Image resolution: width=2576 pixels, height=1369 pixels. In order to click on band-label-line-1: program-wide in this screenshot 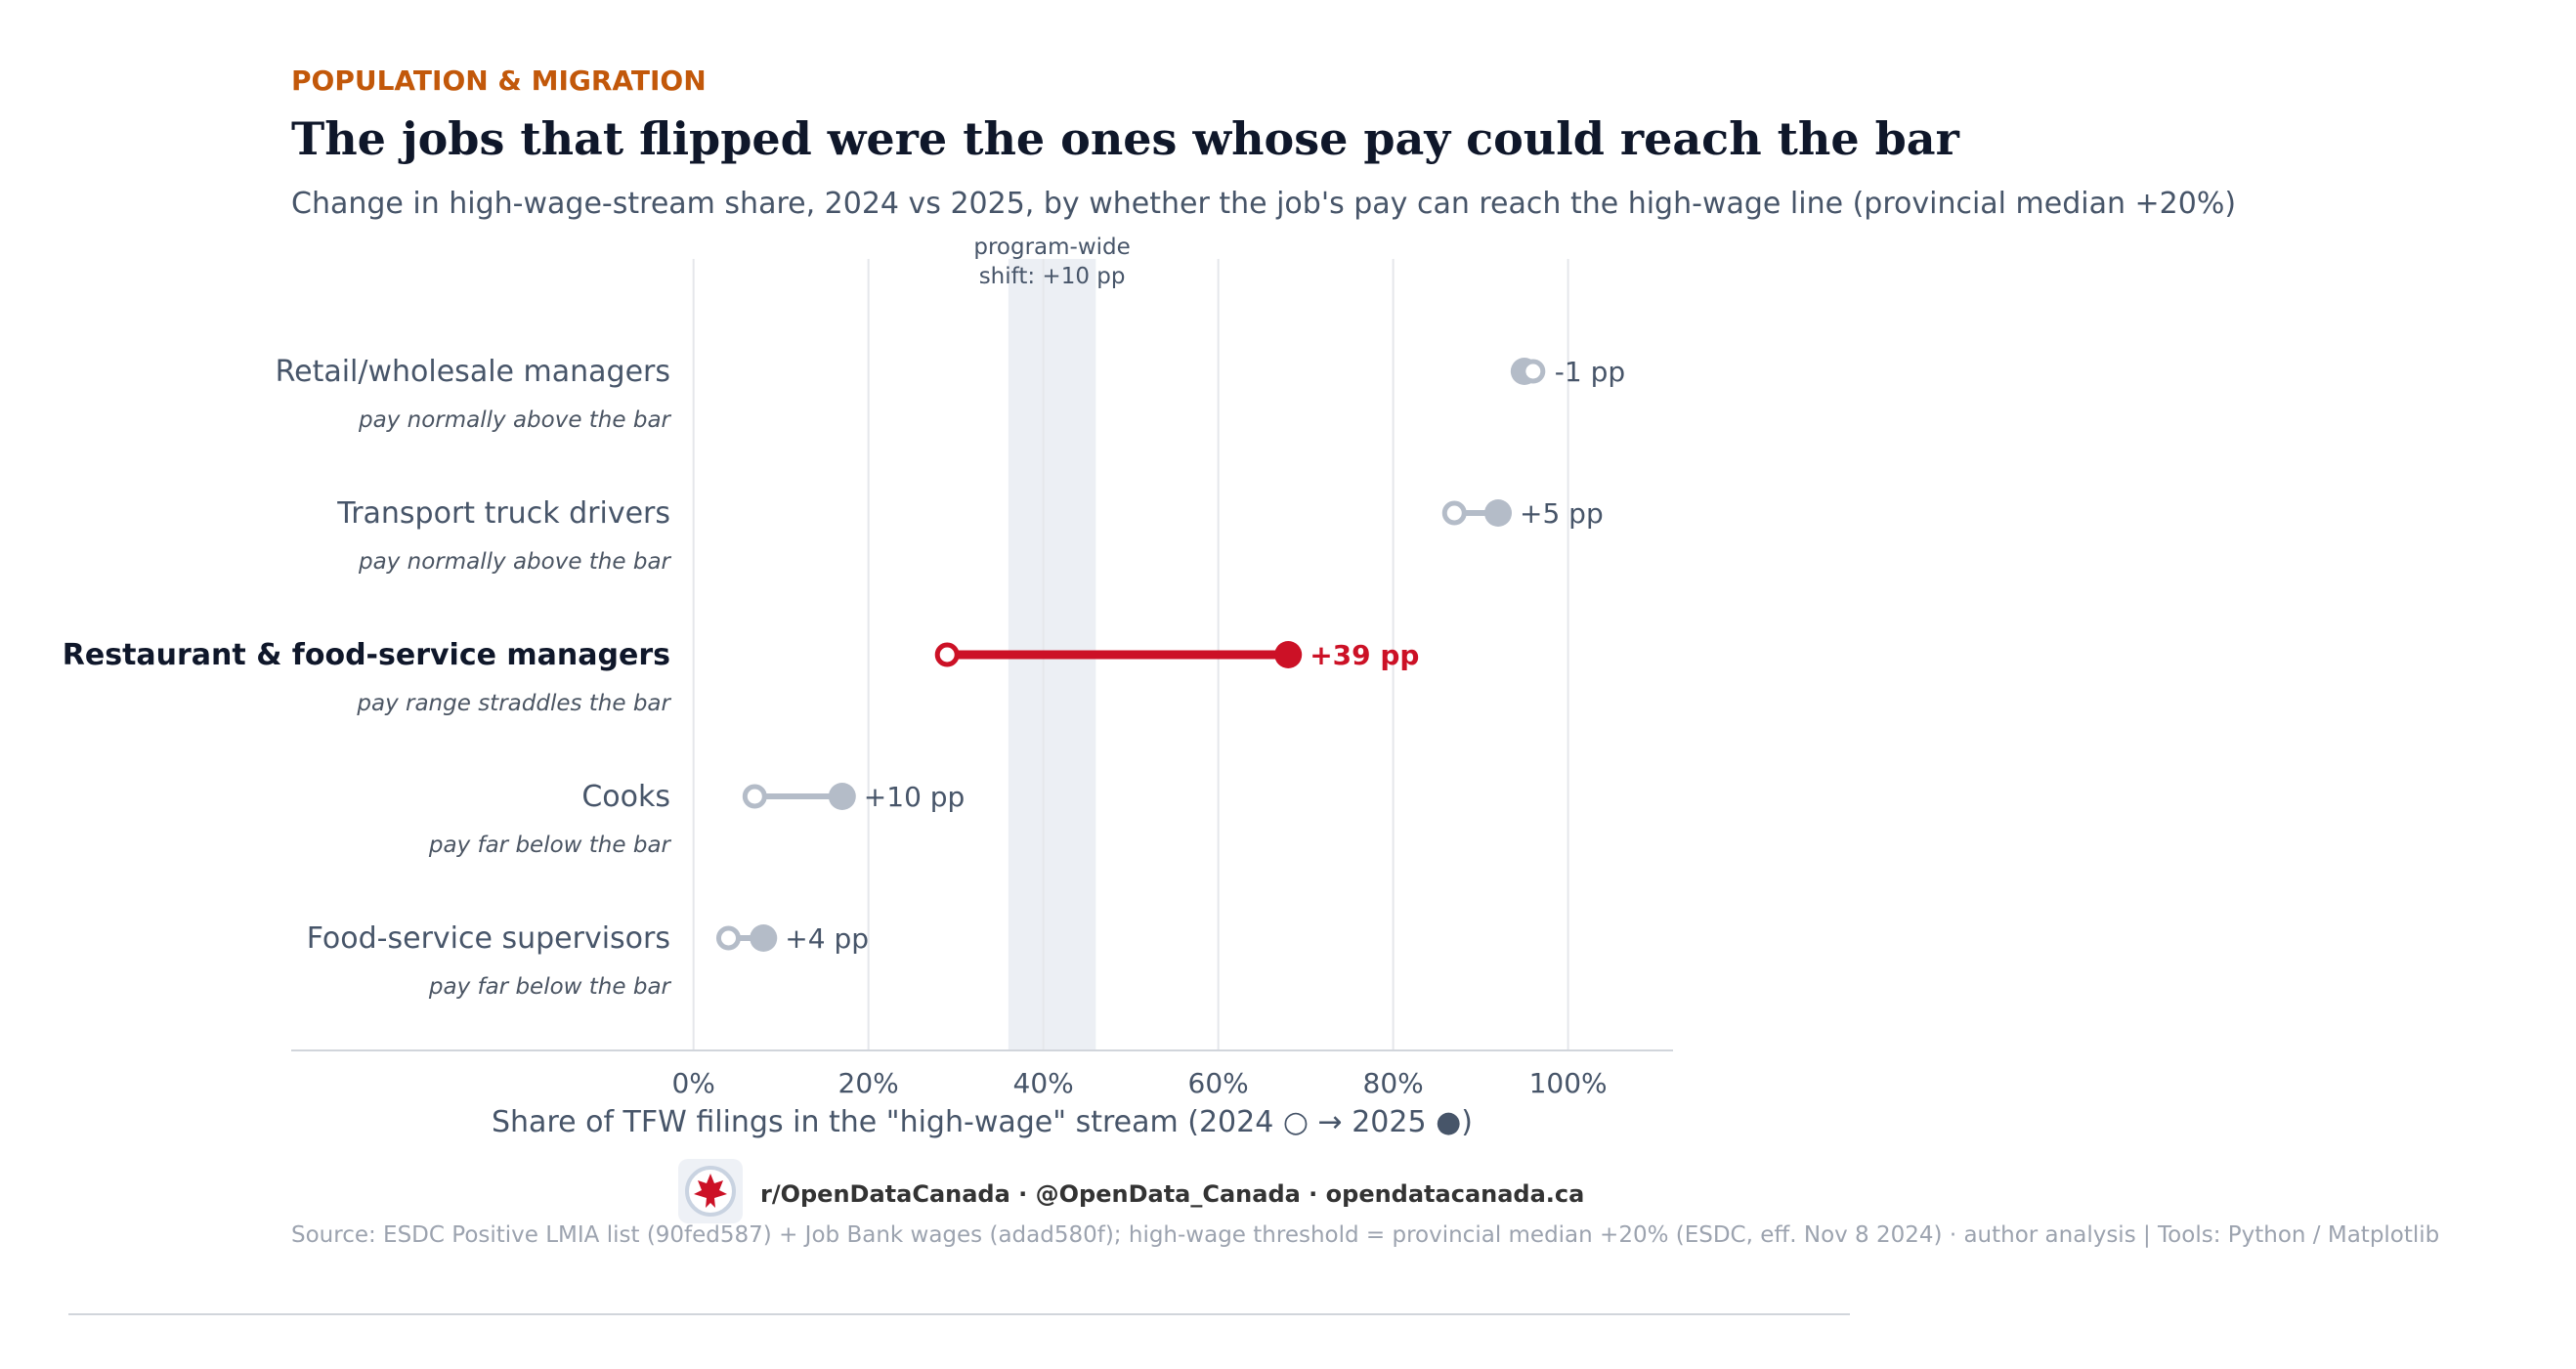, I will do `click(1051, 247)`.